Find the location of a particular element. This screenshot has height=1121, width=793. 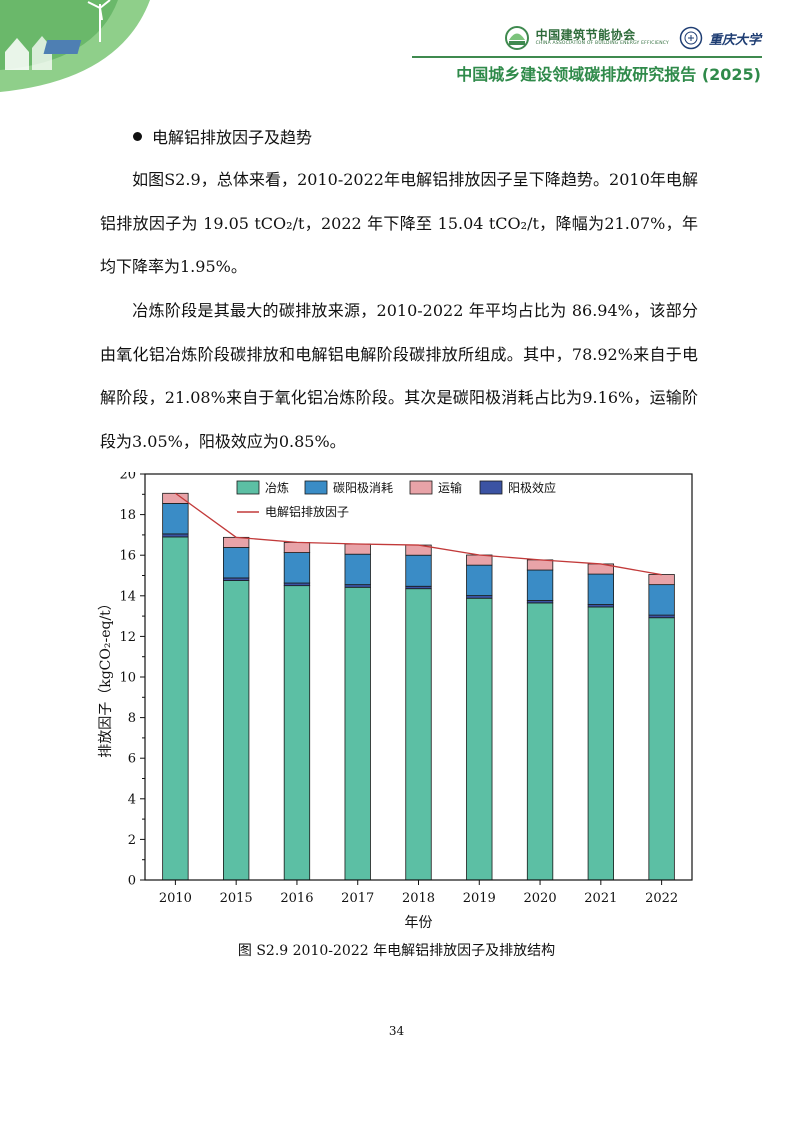

section-heading: 电解铝排放因子及趋势 is located at coordinates (222, 136).